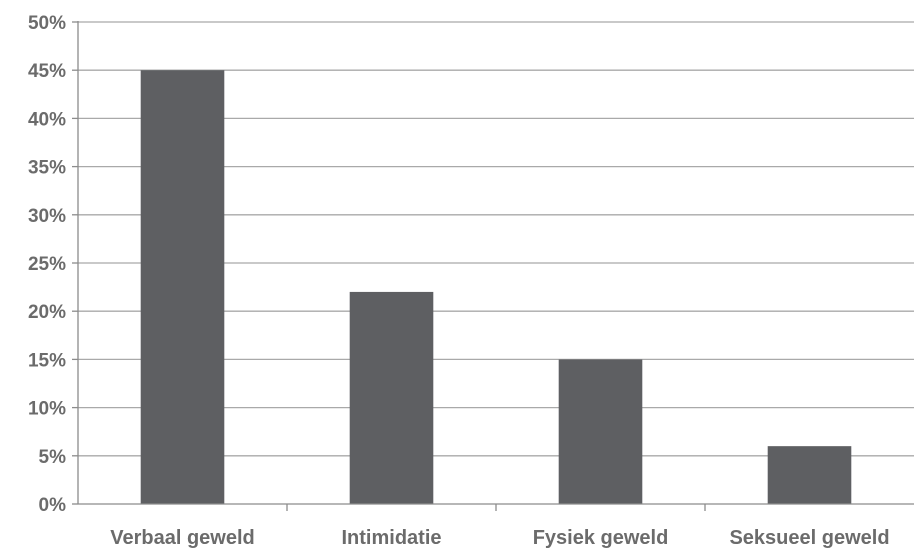  Describe the element at coordinates (47, 360) in the screenshot. I see `y-tick-label: 15%` at that location.